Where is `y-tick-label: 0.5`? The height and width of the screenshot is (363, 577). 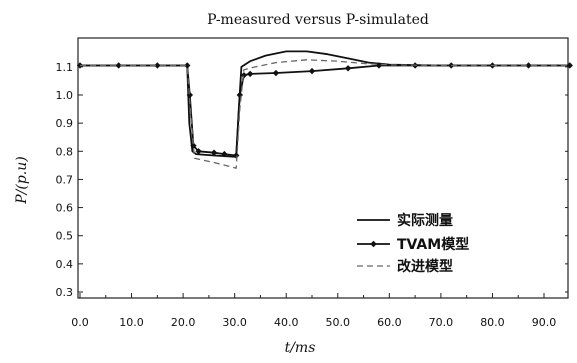 y-tick-label: 0.5 is located at coordinates (65, 236).